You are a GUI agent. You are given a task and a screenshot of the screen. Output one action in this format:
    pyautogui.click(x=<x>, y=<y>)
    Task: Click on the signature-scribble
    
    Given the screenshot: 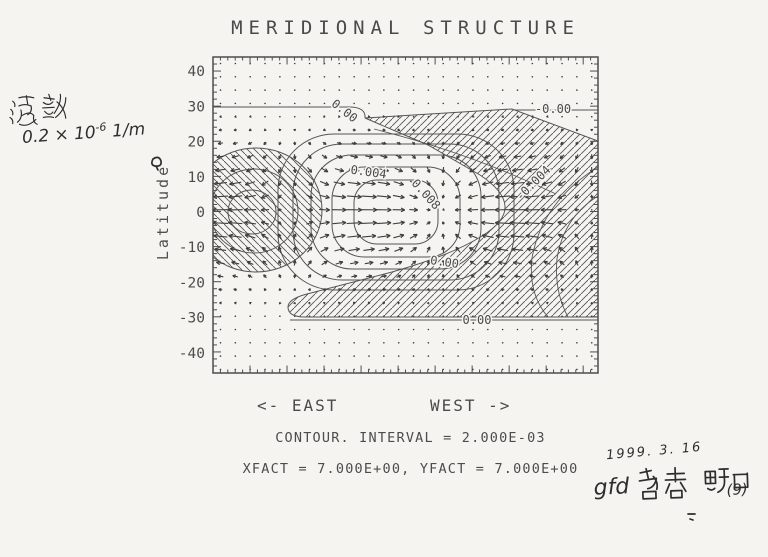 What is the action you would take?
    pyautogui.click(x=691, y=517)
    